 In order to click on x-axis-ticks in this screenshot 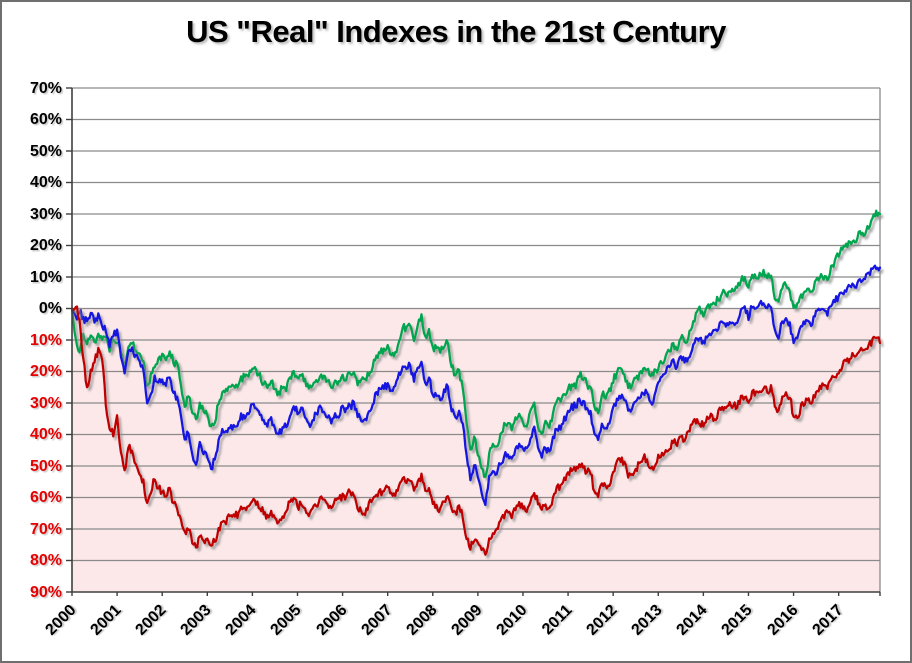, I will do `click(476, 594)`.